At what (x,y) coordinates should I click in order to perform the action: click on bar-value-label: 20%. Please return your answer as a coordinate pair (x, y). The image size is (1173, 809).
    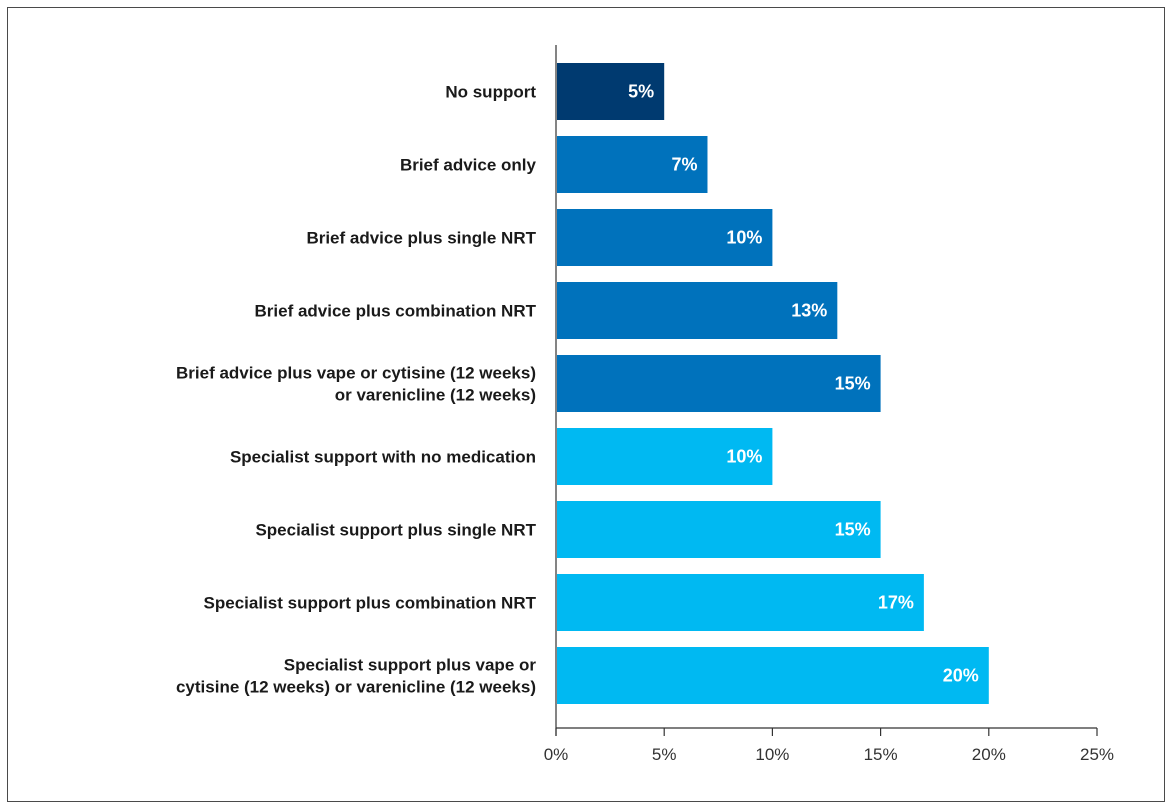
    Looking at the image, I should click on (961, 676).